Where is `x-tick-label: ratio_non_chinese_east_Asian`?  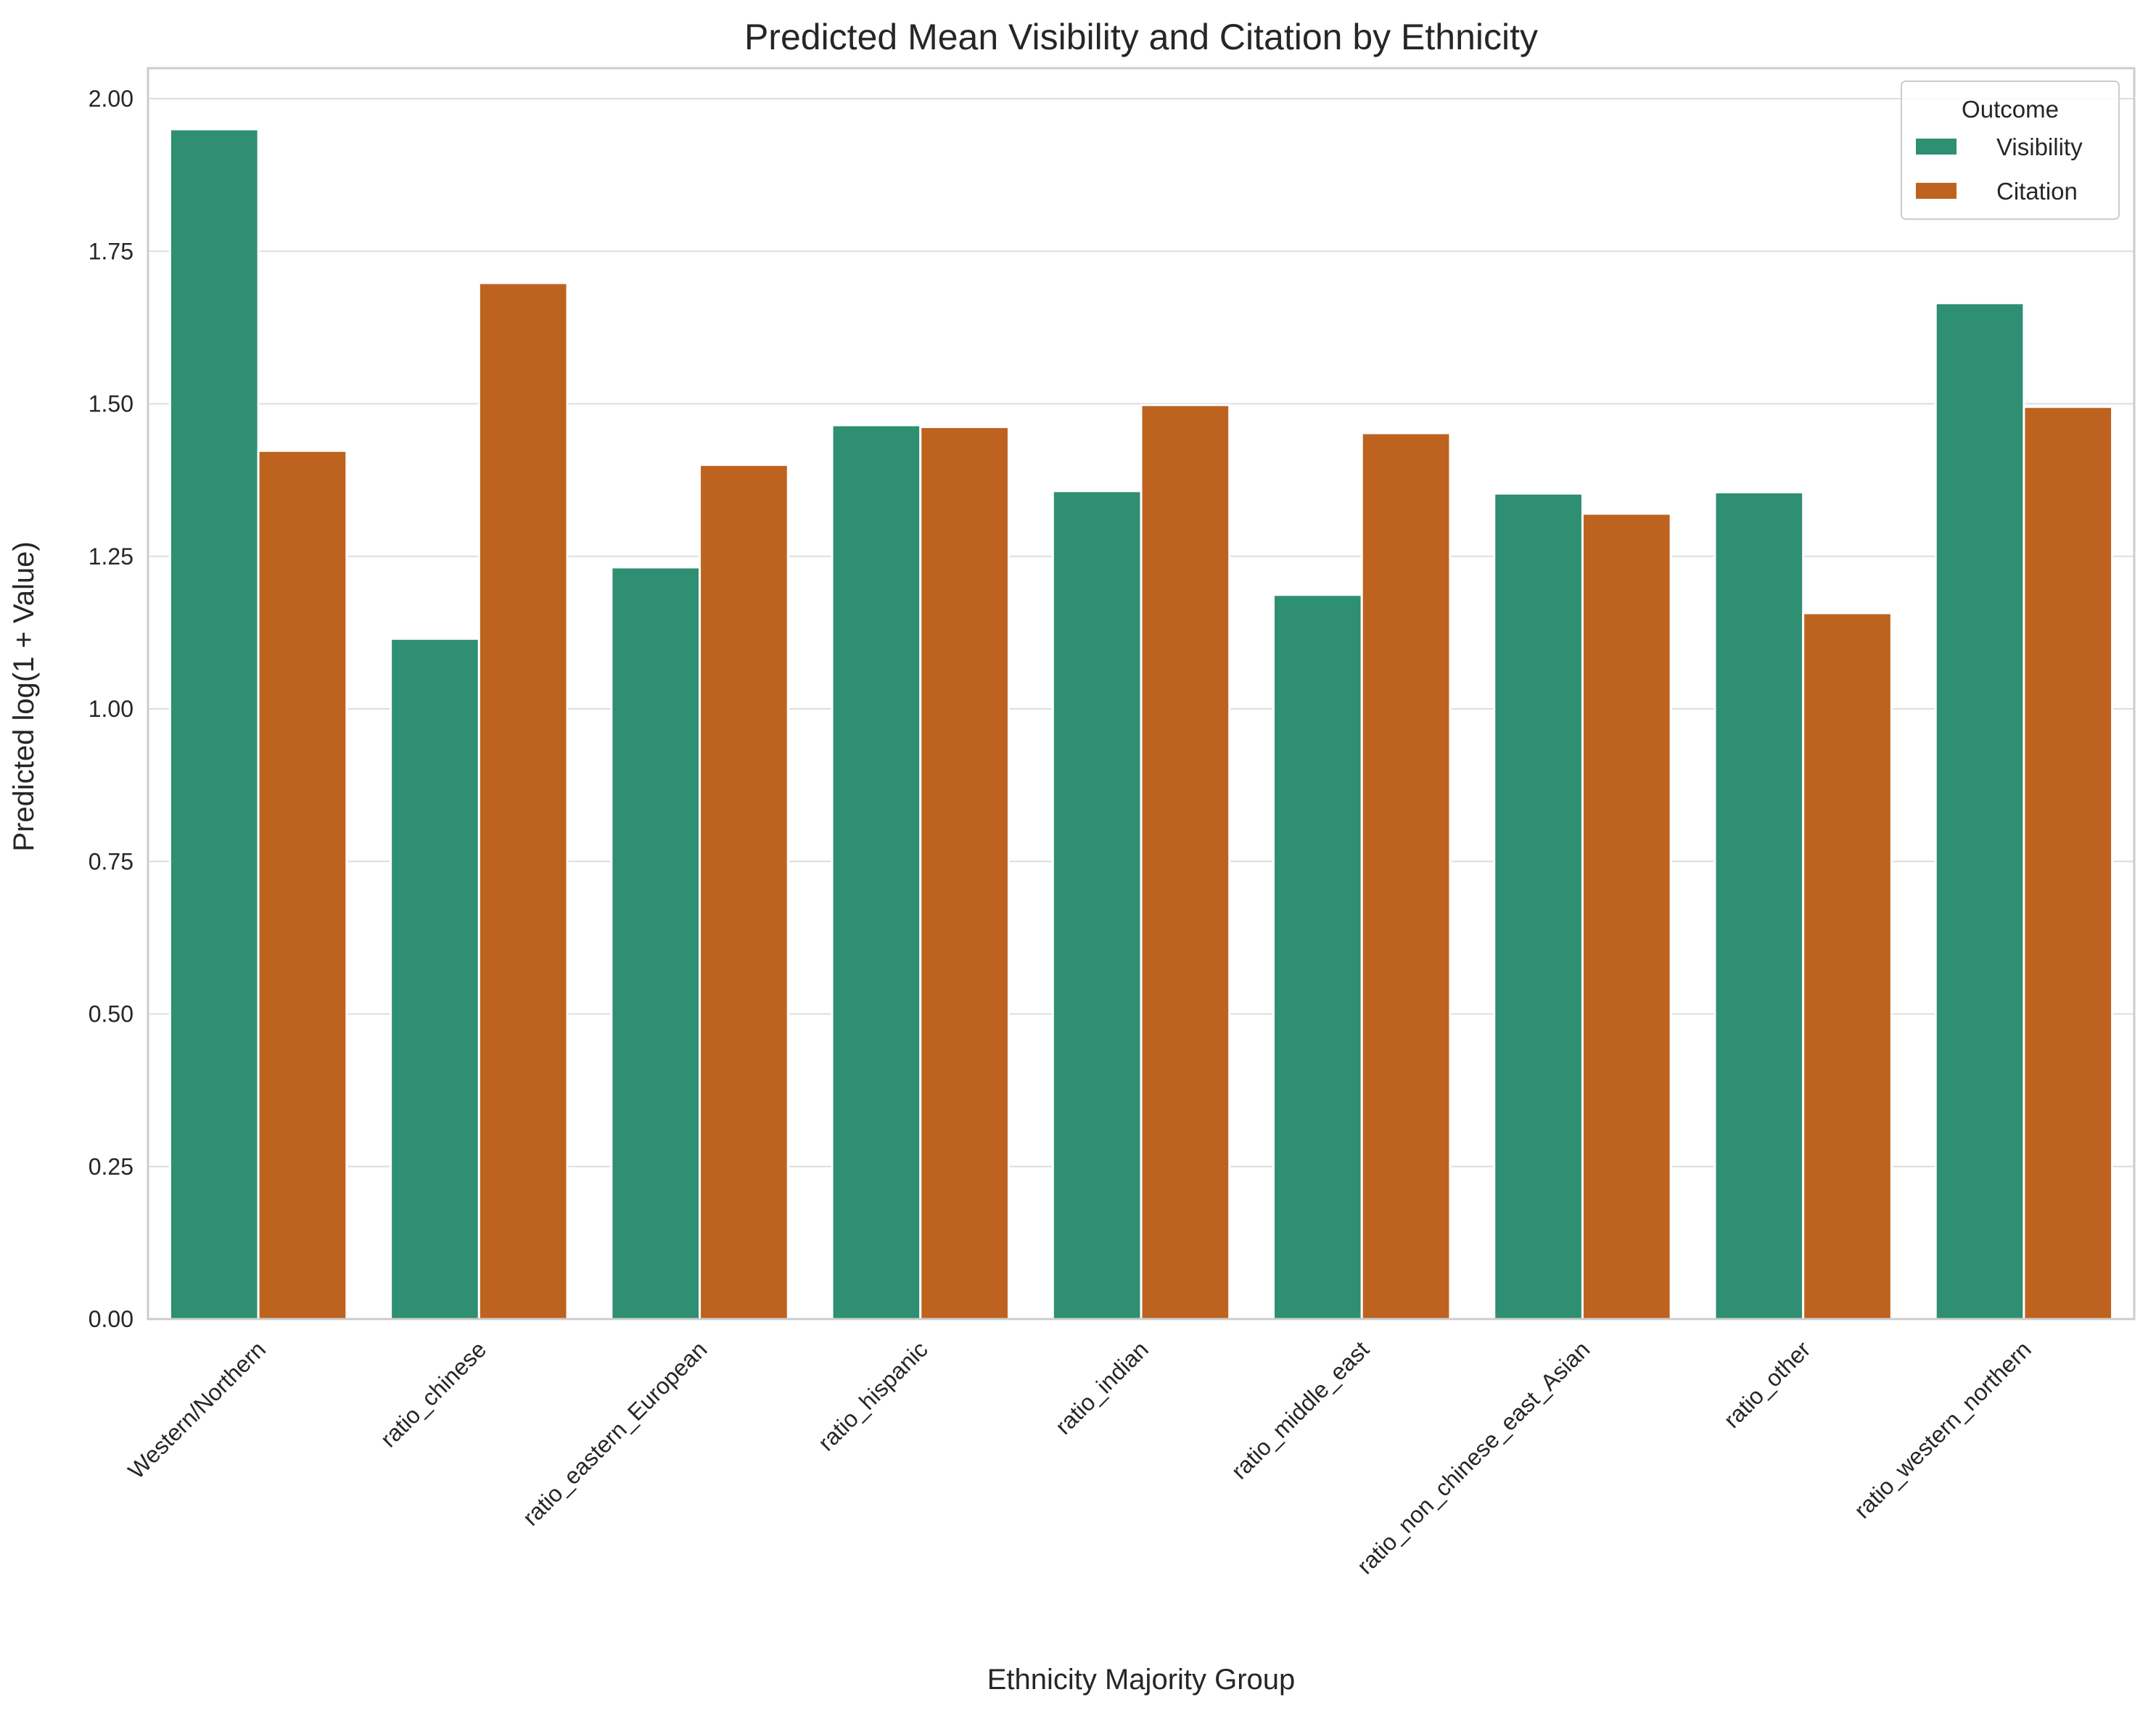 x-tick-label: ratio_non_chinese_east_Asian is located at coordinates (1473, 1457).